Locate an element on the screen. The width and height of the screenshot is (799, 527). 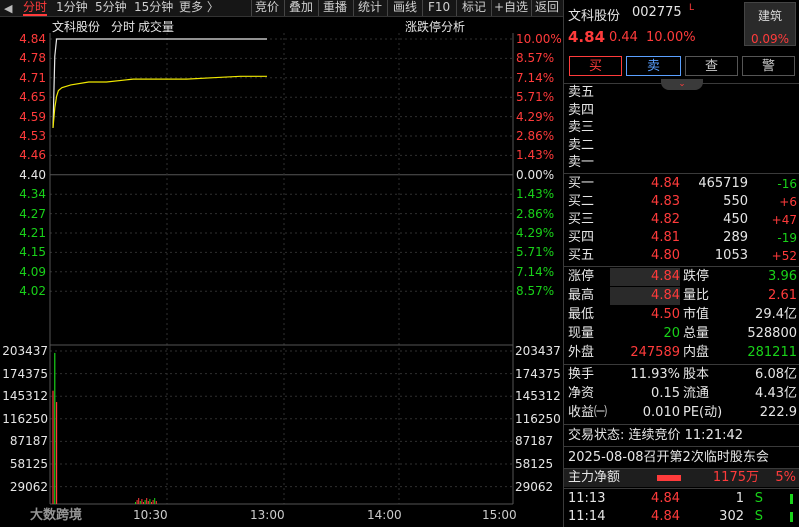
bid-level-row: 买二 4.83 550 +6 is located at coordinates (681, 202).